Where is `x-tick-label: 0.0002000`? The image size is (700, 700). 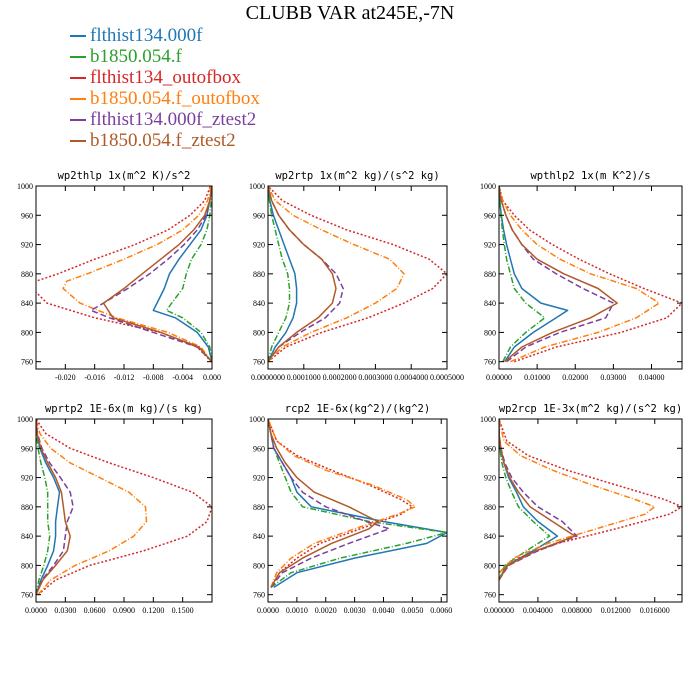
x-tick-label: 0.0002000 is located at coordinates (340, 377).